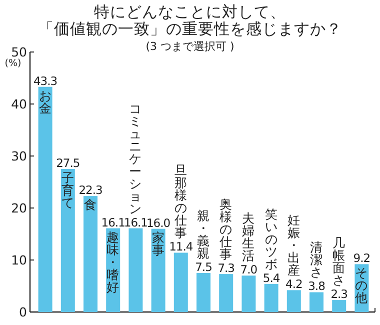  Describe the element at coordinates (225, 229) in the screenshot. I see `x-tick-label: 奥様の仕事` at that location.